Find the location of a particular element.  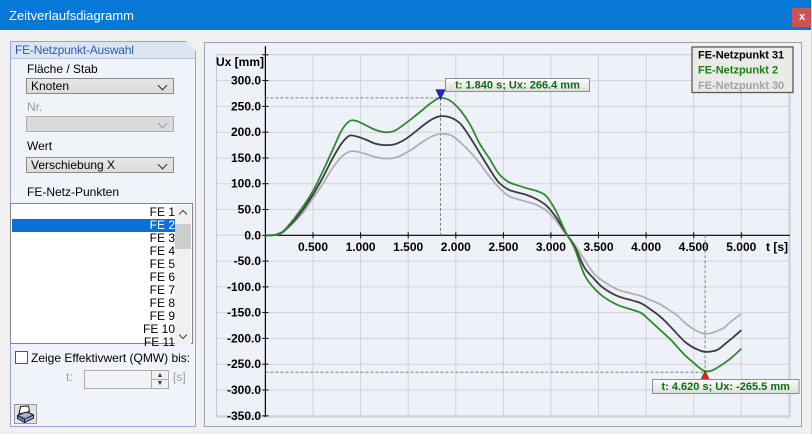

svg-text: 4.000 is located at coordinates (646, 247).